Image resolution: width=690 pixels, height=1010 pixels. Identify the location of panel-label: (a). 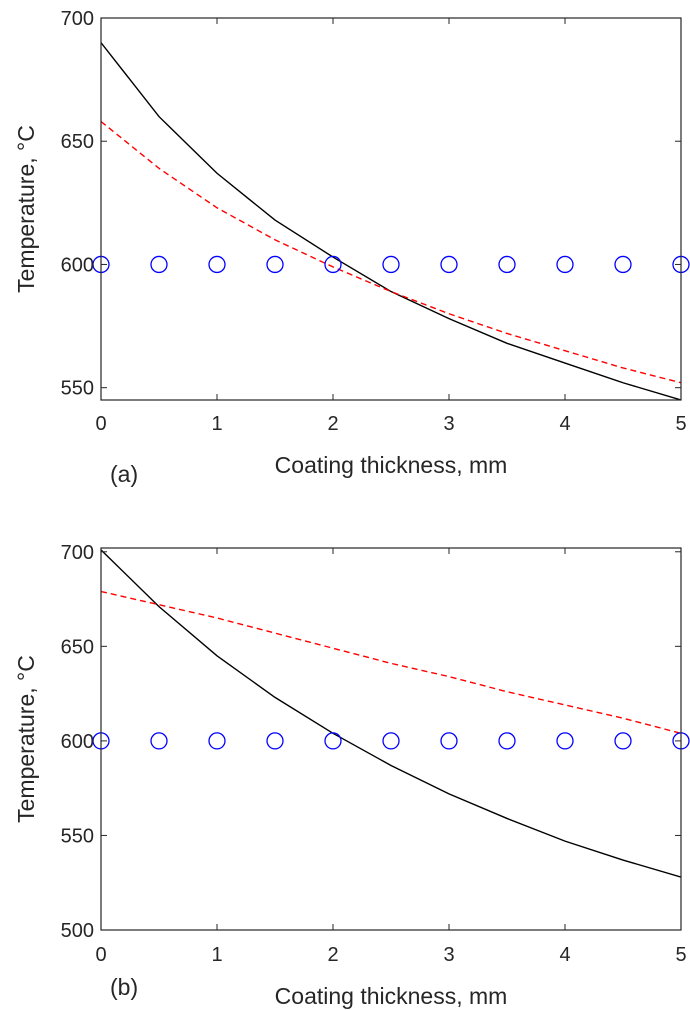
(124, 474).